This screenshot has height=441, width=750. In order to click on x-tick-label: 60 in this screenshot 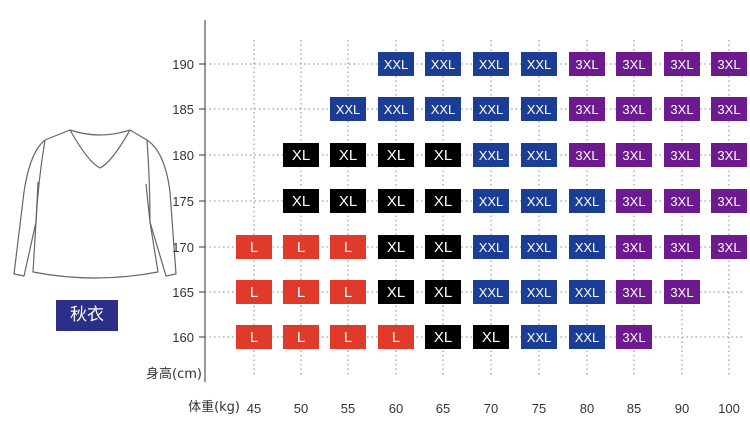, I will do `click(396, 408)`.